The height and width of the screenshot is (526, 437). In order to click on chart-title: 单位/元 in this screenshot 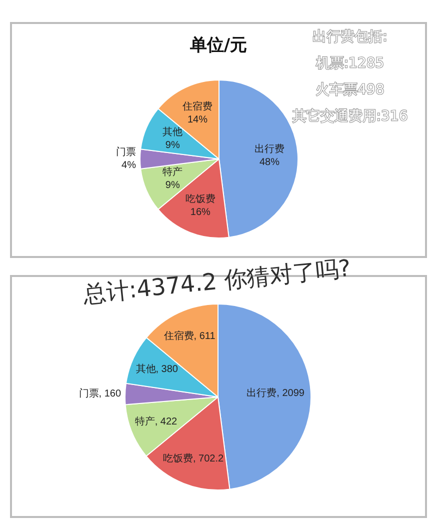, I will do `click(218, 46)`.